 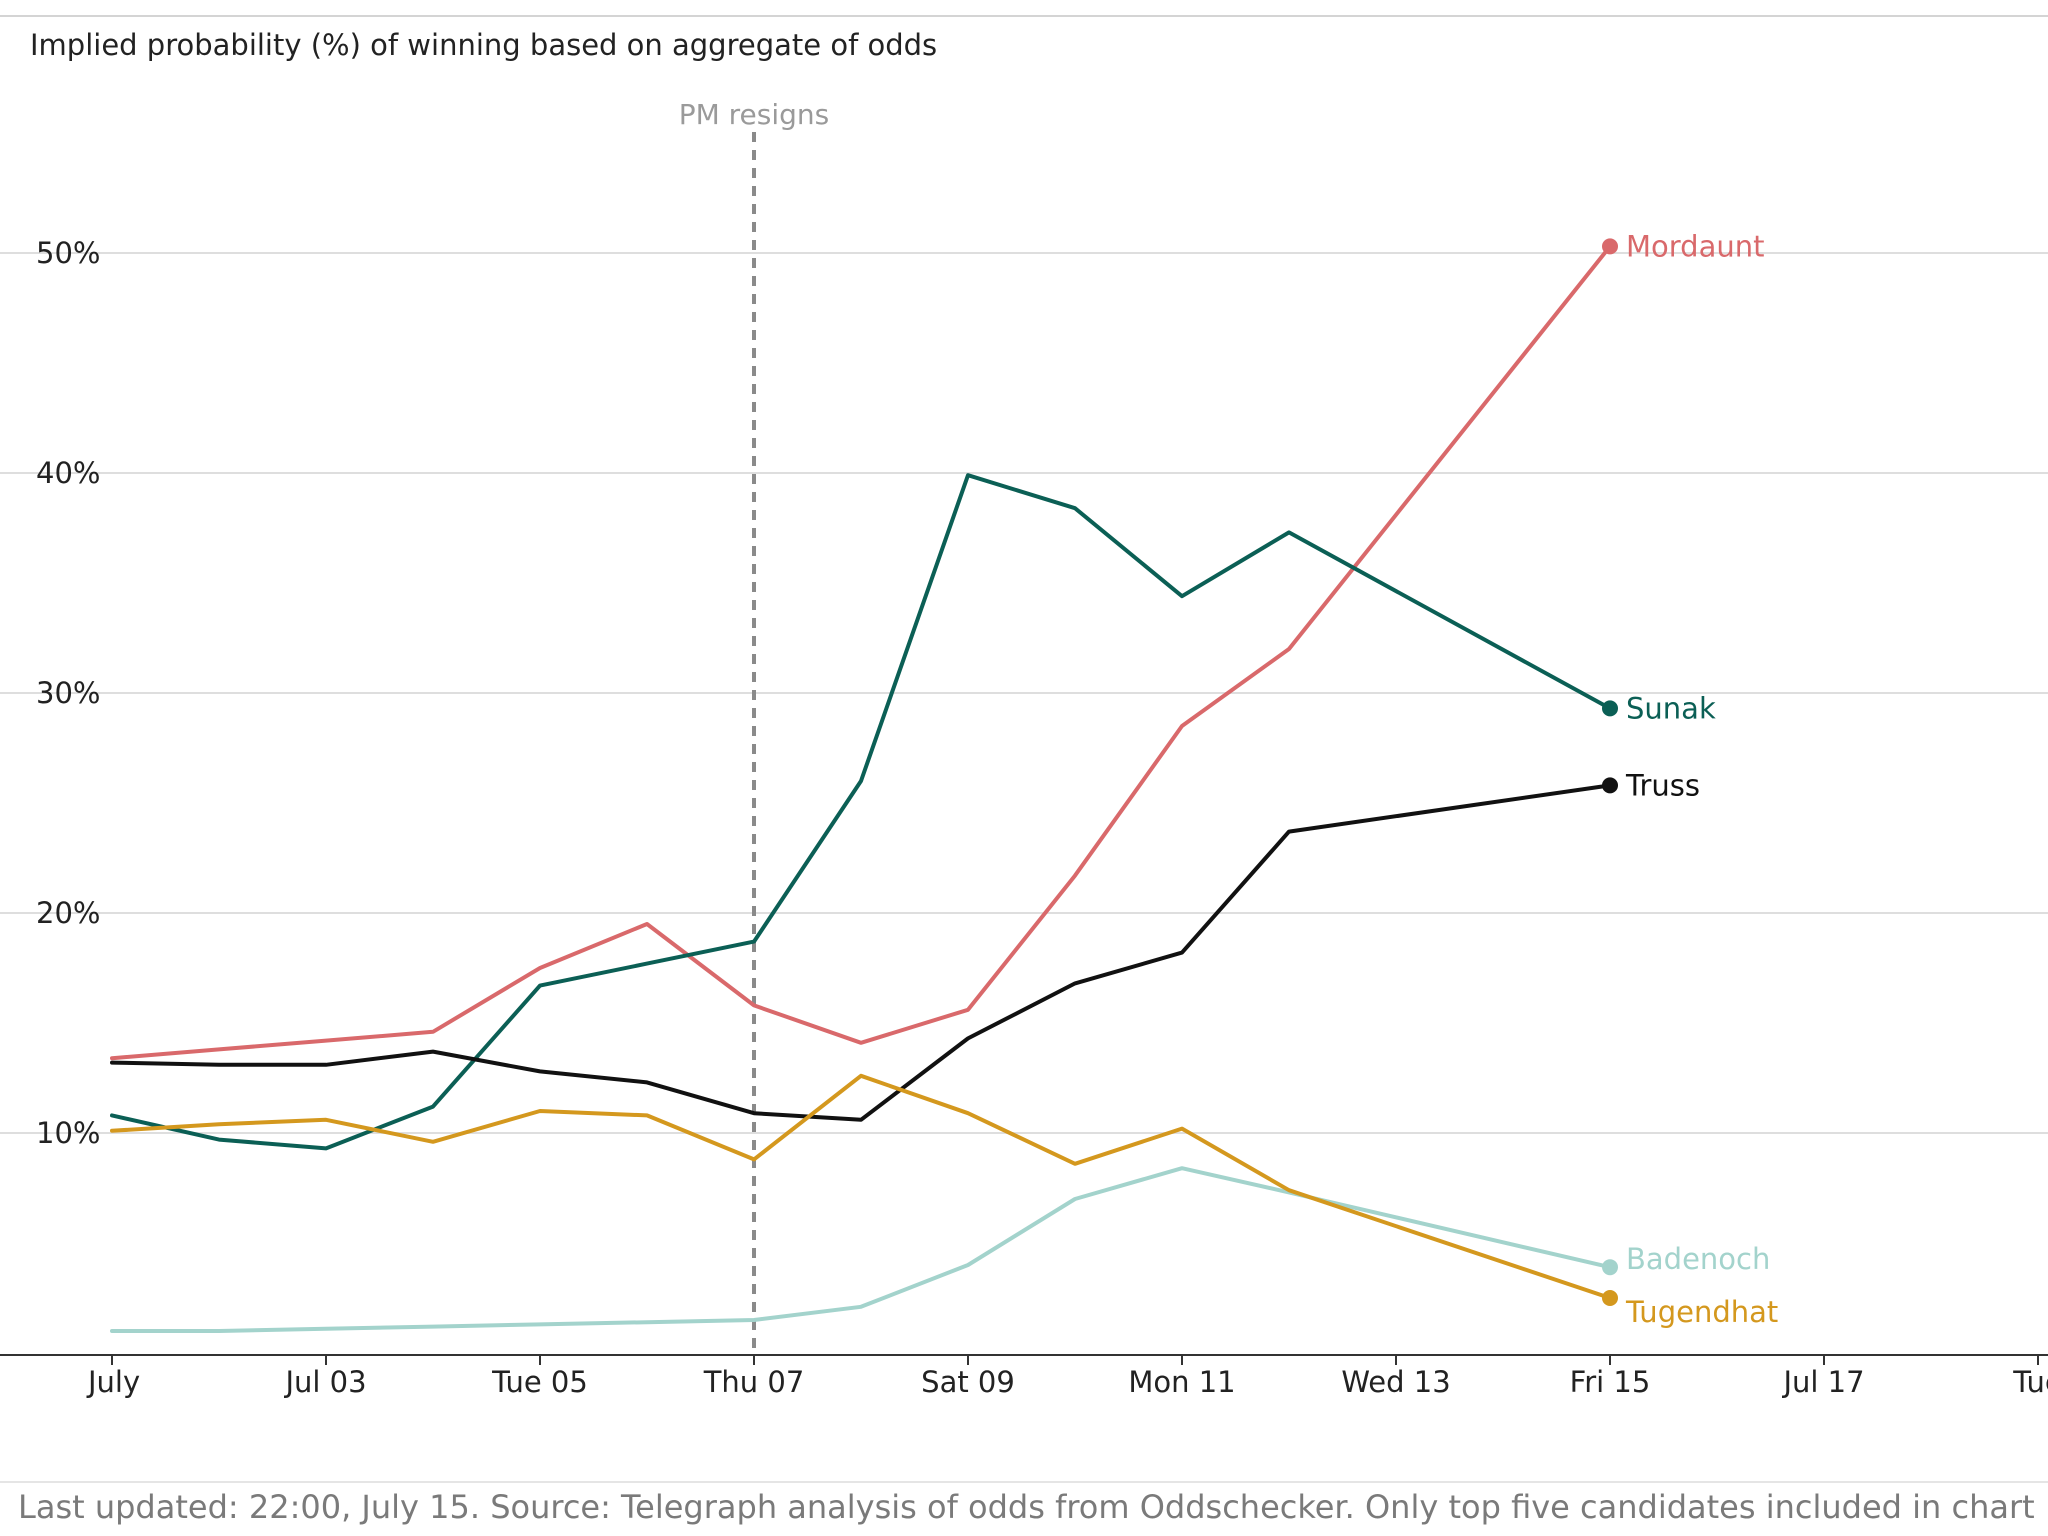 I want to click on x-tick-label: Fri 15, so click(x=1610, y=1382).